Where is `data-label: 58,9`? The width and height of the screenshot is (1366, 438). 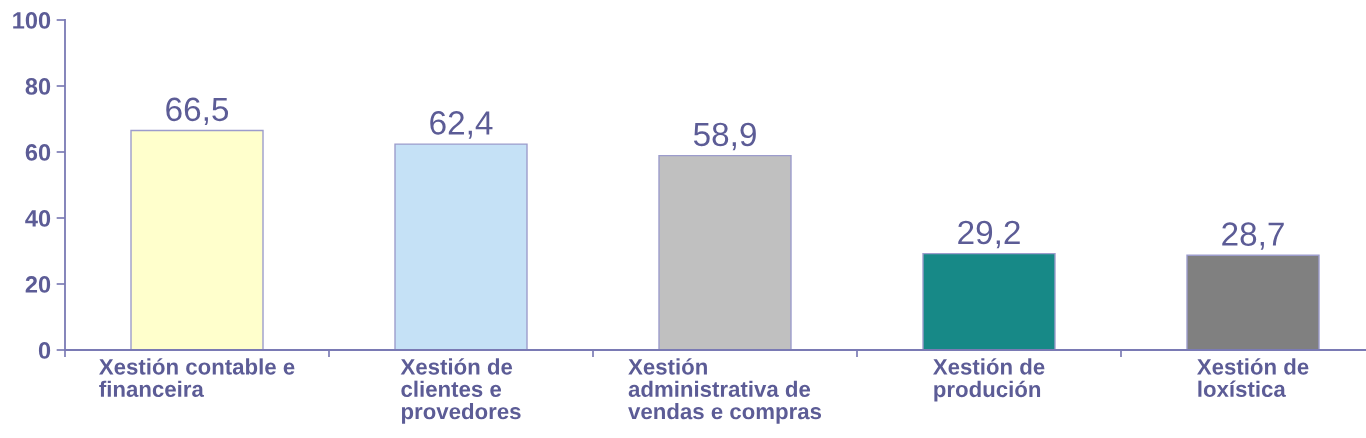
data-label: 58,9 is located at coordinates (724, 136).